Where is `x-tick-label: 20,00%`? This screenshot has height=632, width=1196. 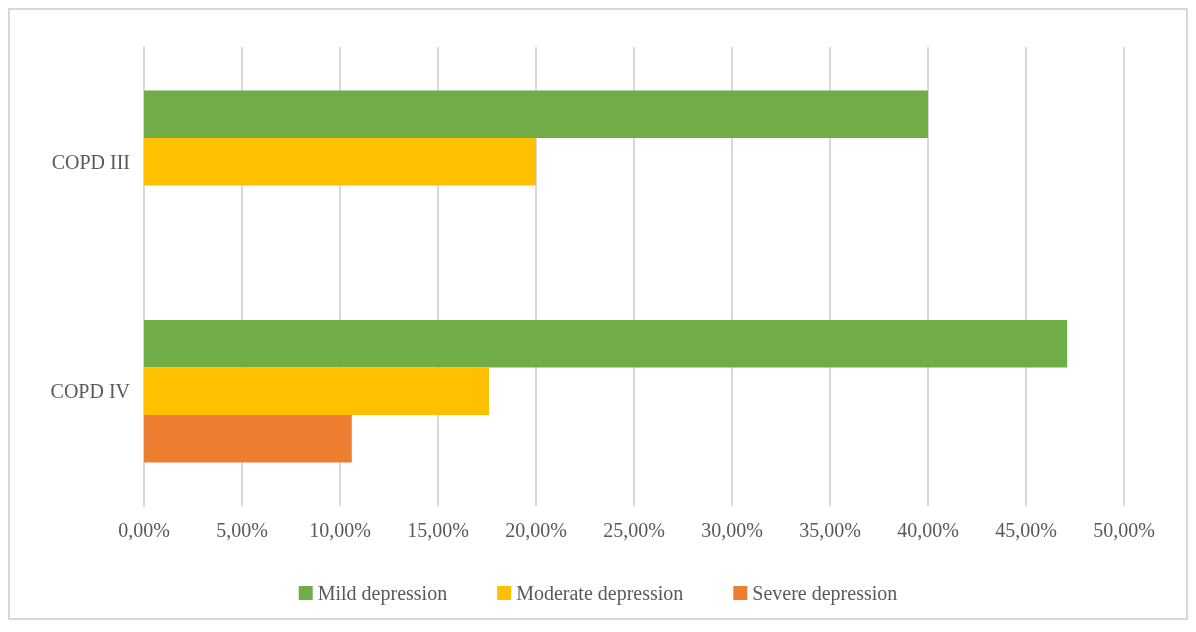
x-tick-label: 20,00% is located at coordinates (536, 530).